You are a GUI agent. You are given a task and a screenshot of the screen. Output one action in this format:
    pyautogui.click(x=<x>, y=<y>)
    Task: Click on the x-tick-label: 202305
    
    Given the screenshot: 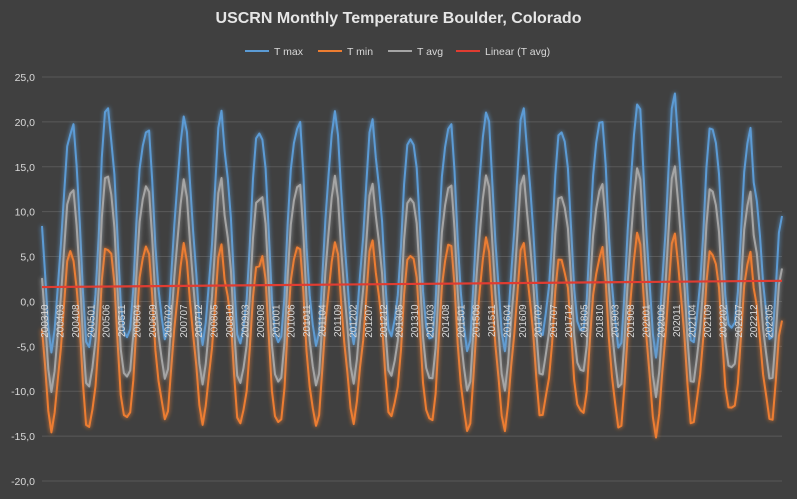 What is the action you would take?
    pyautogui.click(x=770, y=321)
    